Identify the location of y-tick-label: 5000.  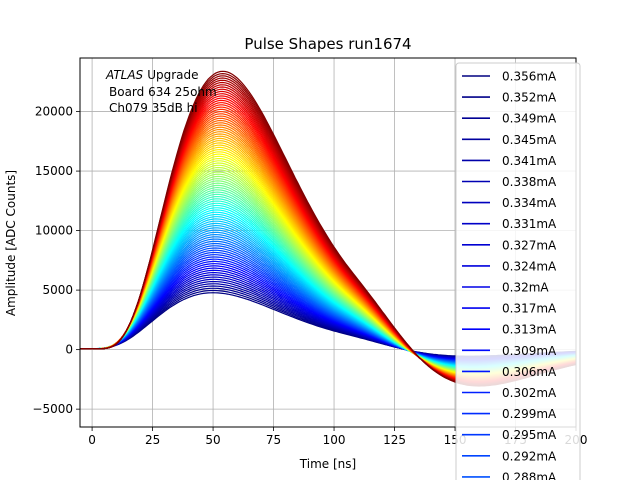
(57, 290).